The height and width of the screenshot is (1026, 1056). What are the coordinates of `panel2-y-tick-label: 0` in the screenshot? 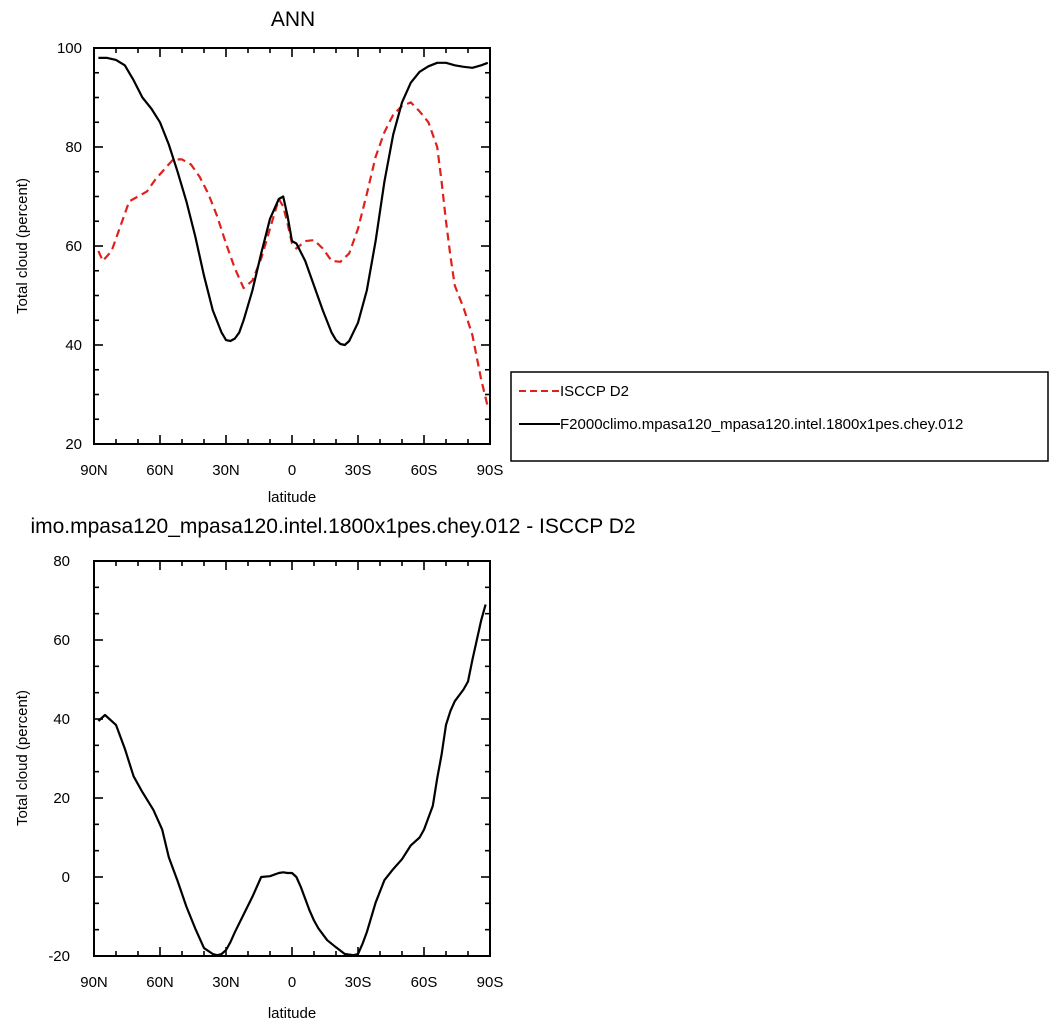 It's located at (66, 877).